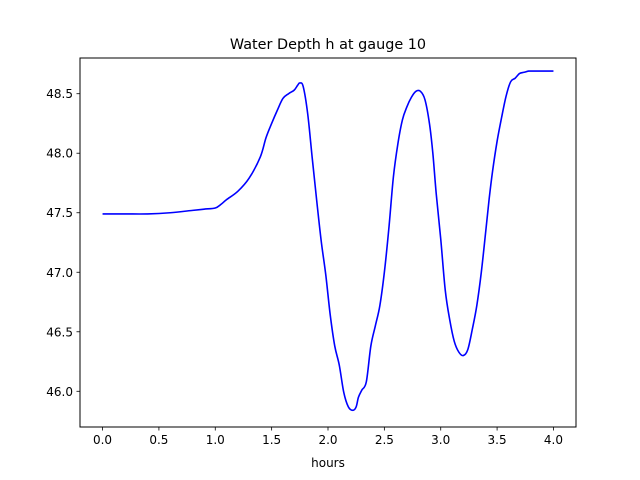 The image size is (640, 480). Describe the element at coordinates (59, 94) in the screenshot. I see `y-tick-label: 48.5` at that location.